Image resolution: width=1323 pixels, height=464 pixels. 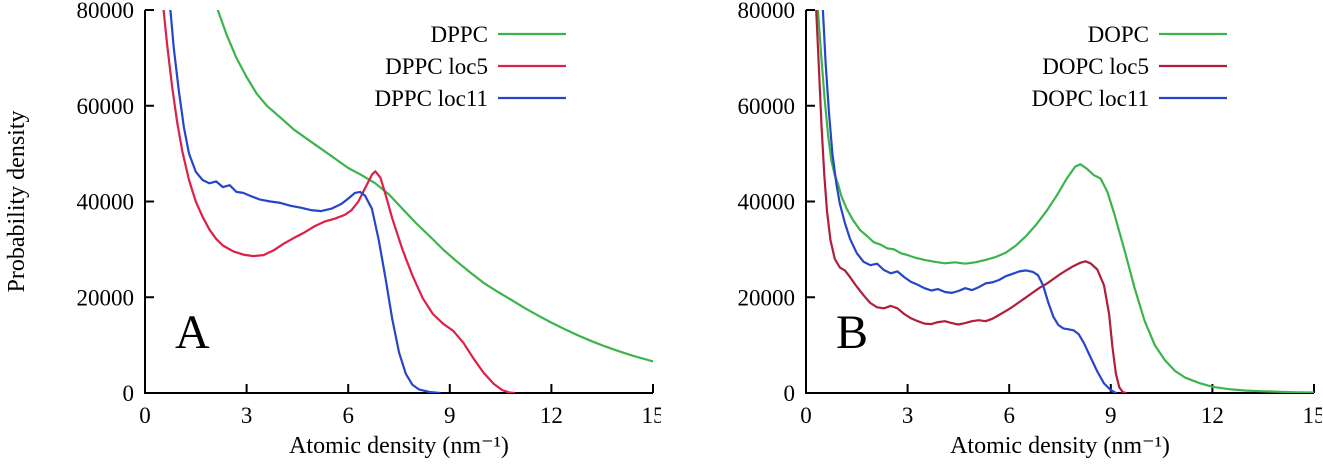 I want to click on legend-label: DOPC loc11, so click(x=1090, y=98).